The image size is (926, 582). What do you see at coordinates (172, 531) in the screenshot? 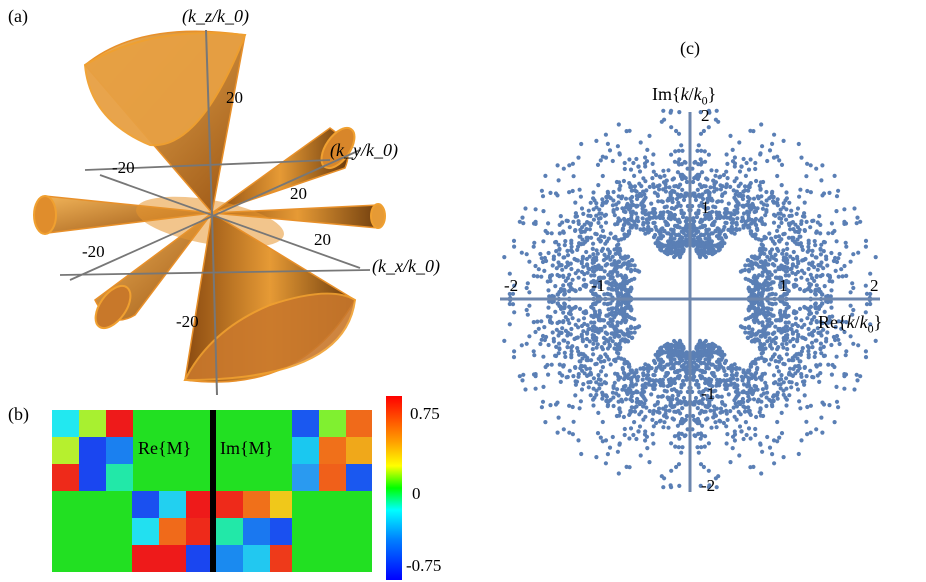
I see `cell` at bounding box center [172, 531].